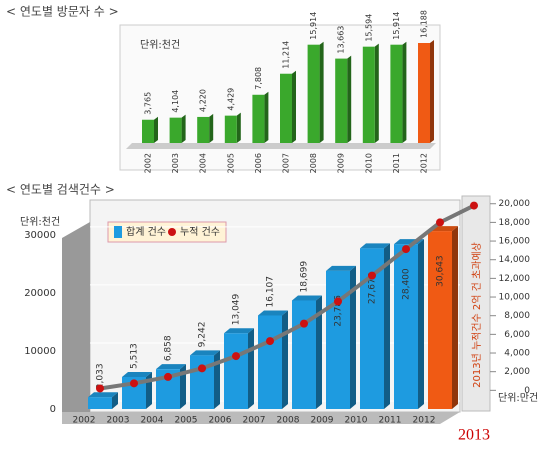 The height and width of the screenshot is (452, 550). Describe the element at coordinates (135, 356) in the screenshot. I see `value-label: 5,513` at that location.